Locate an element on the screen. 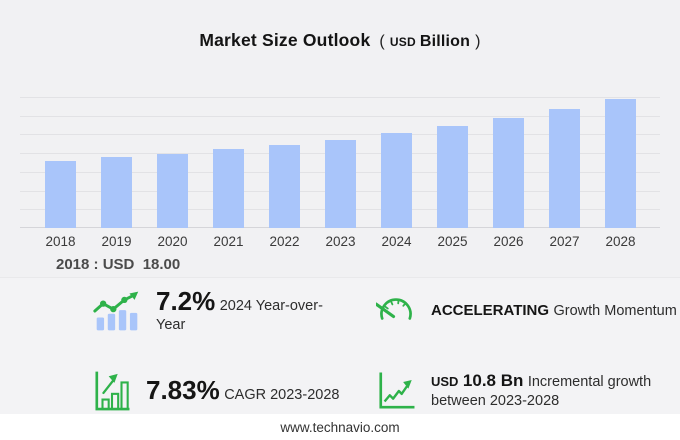 Image resolution: width=680 pixels, height=440 pixels. bar-2027 is located at coordinates (564, 168).